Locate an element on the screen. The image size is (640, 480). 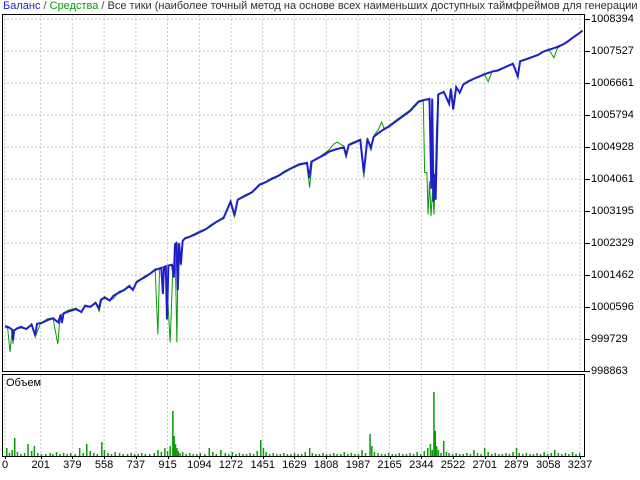
y-axis-label: 1004061 is located at coordinates (612, 179).